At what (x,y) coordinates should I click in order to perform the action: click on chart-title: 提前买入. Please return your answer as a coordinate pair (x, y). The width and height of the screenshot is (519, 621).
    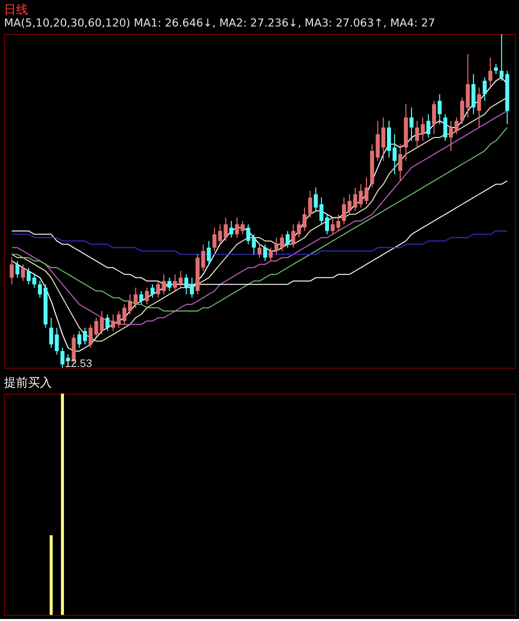
    Looking at the image, I should click on (28, 383).